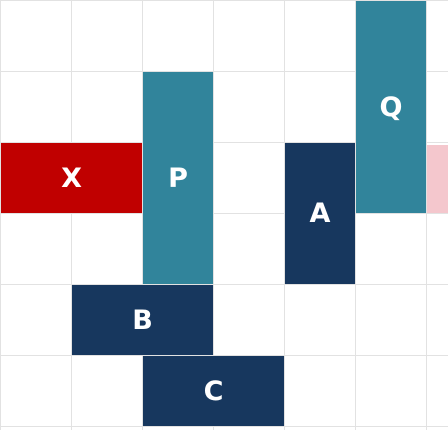 The width and height of the screenshot is (448, 430). I want to click on block-label: C, so click(213, 391).